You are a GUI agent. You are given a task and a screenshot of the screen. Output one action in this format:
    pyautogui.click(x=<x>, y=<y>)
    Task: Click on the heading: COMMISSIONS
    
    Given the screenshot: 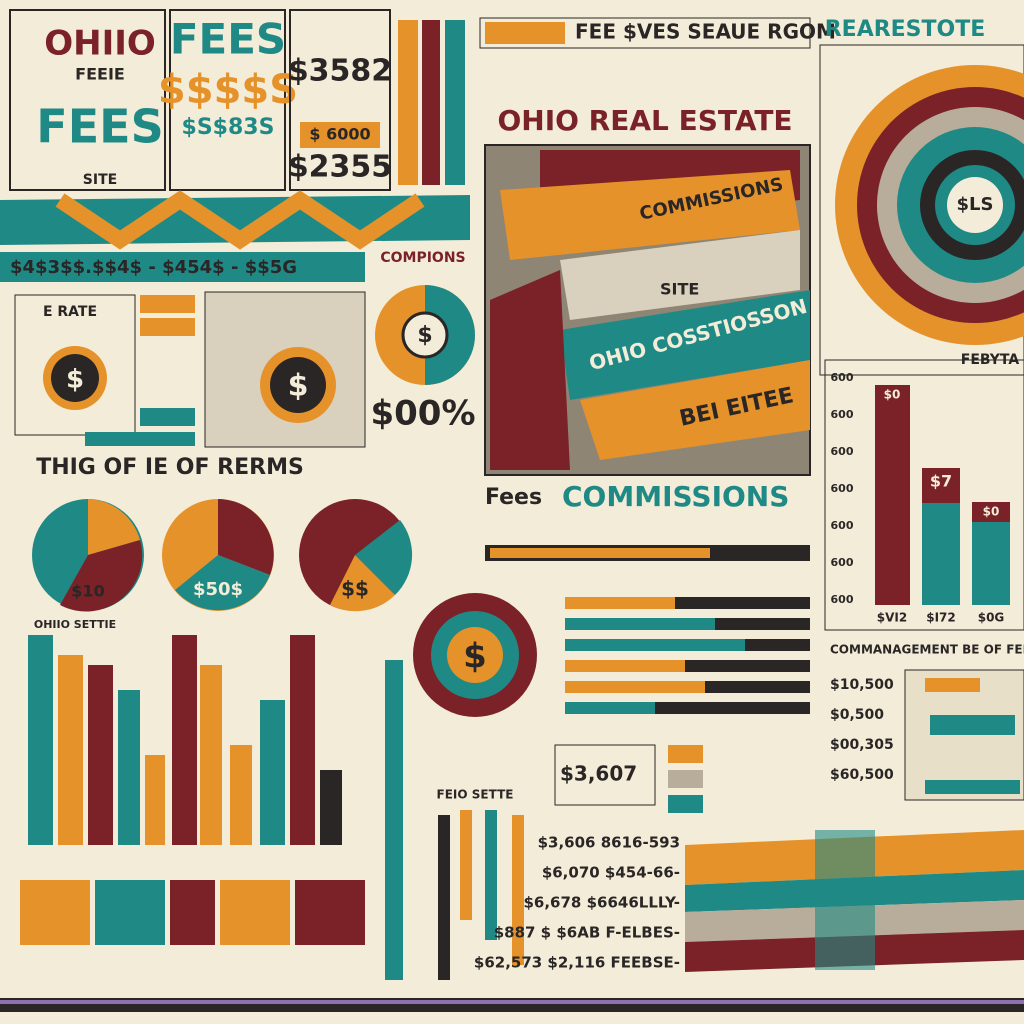 What is the action you would take?
    pyautogui.click(x=675, y=496)
    